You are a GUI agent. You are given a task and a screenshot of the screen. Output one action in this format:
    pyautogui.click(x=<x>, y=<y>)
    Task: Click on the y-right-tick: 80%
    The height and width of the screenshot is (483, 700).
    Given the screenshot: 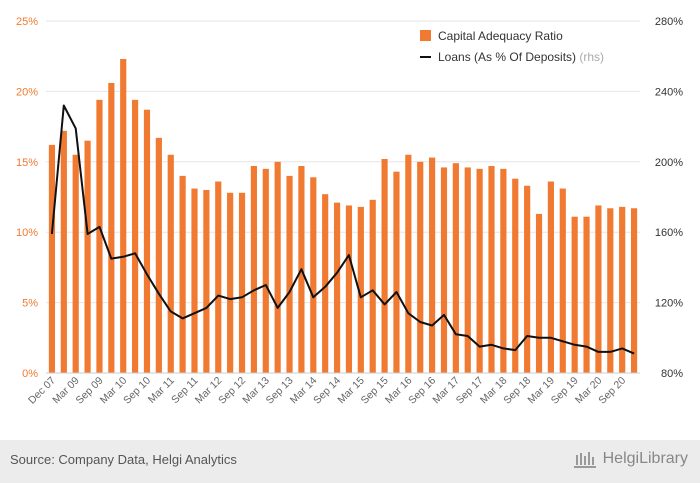 What is the action you would take?
    pyautogui.click(x=672, y=374)
    